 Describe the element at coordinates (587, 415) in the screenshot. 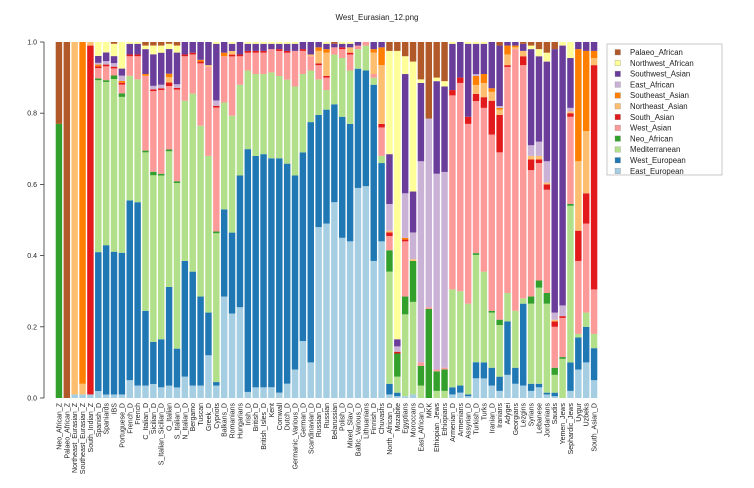

I see `x-tick-label: Uzbeks` at that location.